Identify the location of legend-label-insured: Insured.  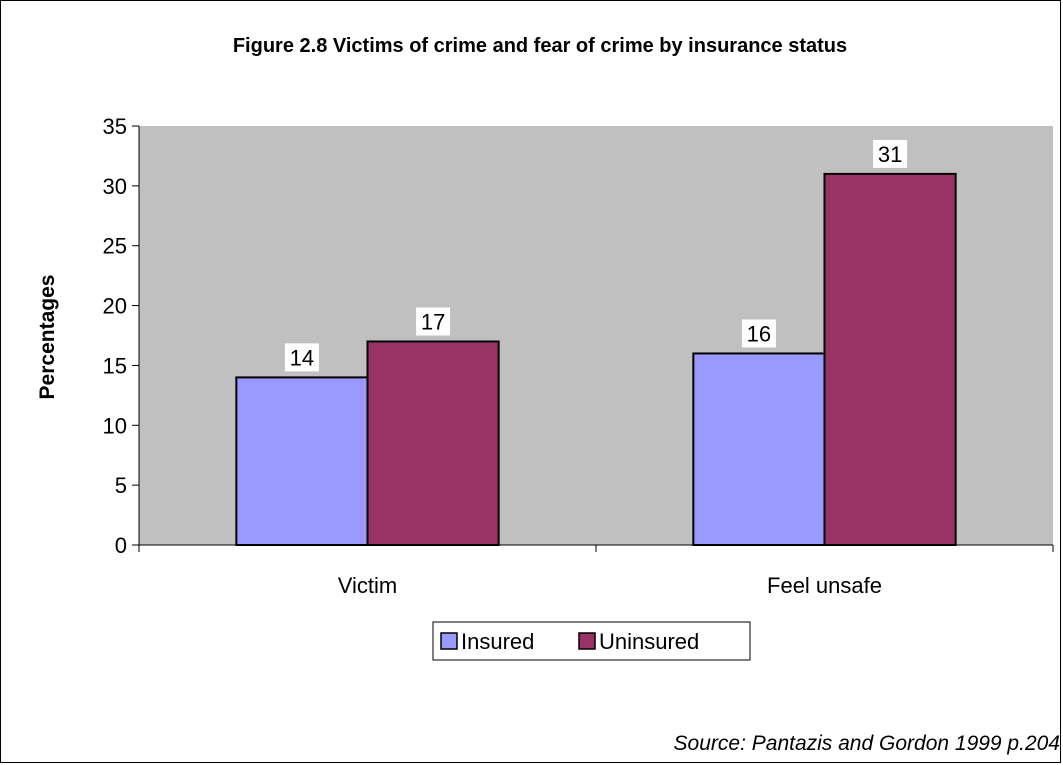
(497, 641).